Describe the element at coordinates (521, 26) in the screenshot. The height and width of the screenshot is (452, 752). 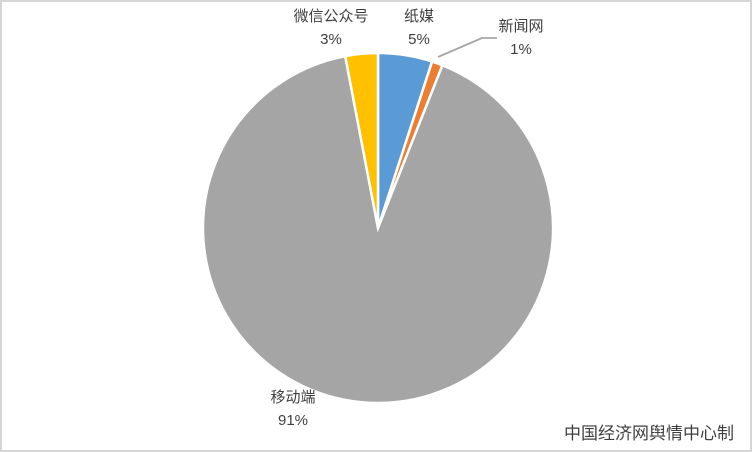
I see `data-label-news-web-name: 新闻网` at that location.